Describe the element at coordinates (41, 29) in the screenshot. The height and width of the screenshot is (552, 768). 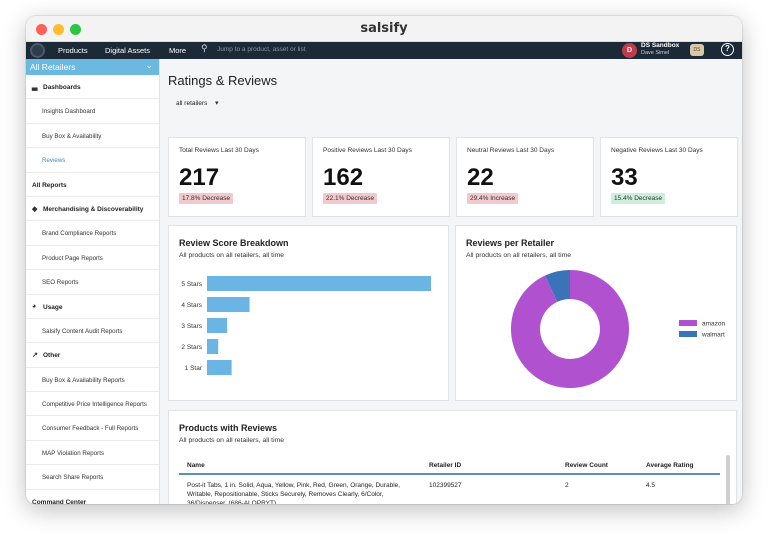
I see `close-window-button` at that location.